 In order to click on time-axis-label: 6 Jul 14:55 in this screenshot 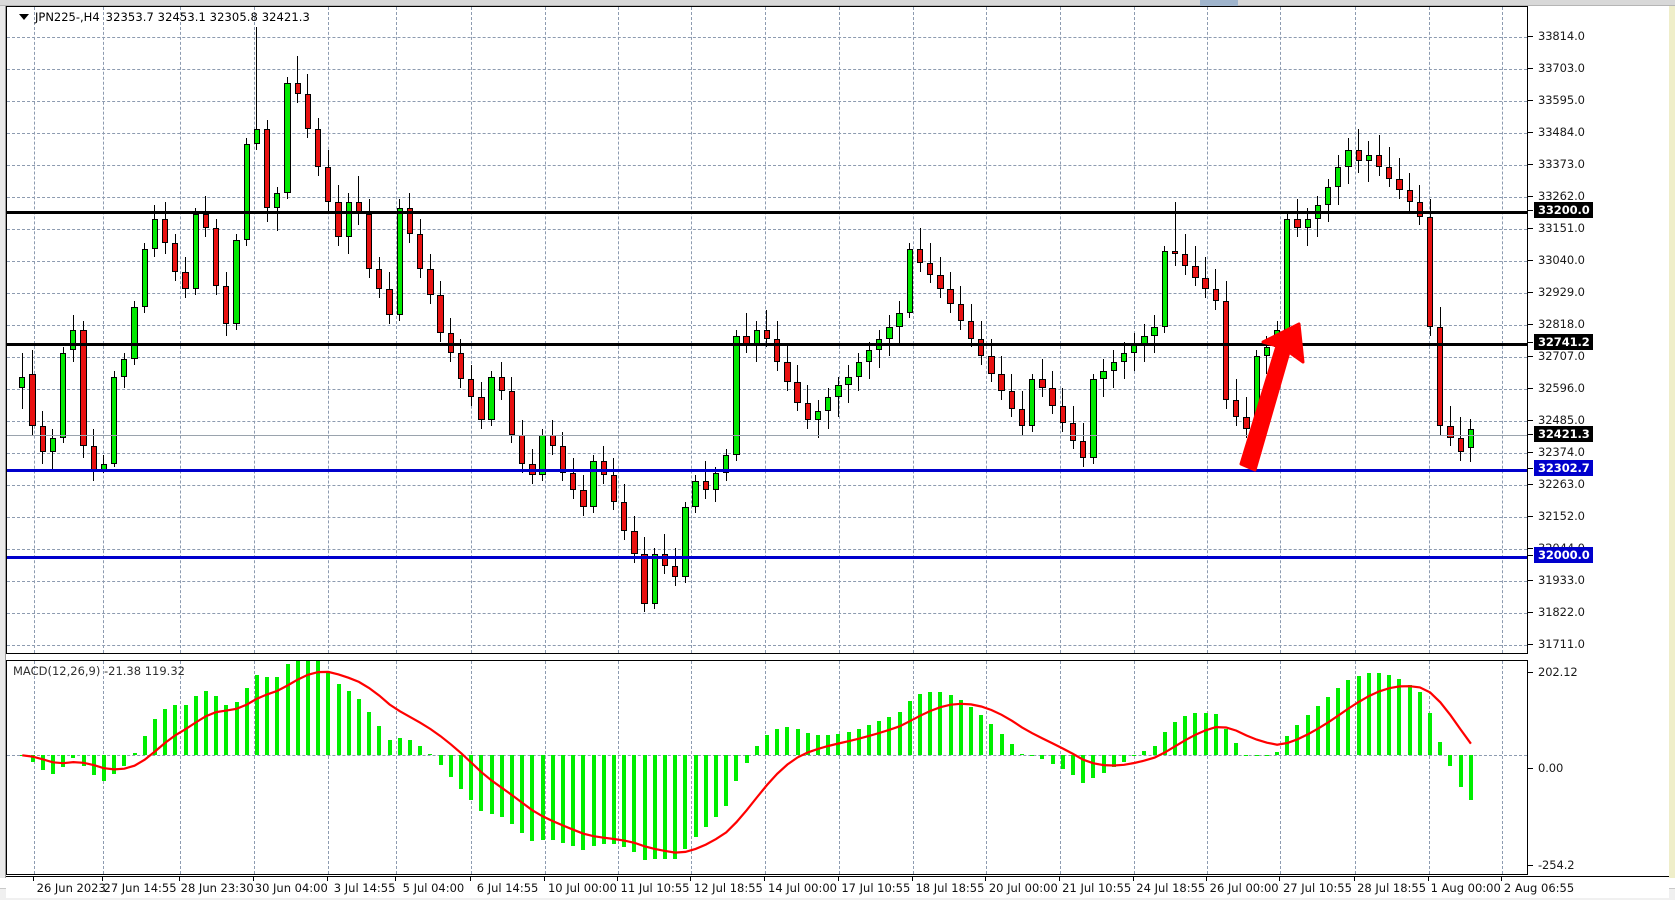, I will do `click(507, 888)`.